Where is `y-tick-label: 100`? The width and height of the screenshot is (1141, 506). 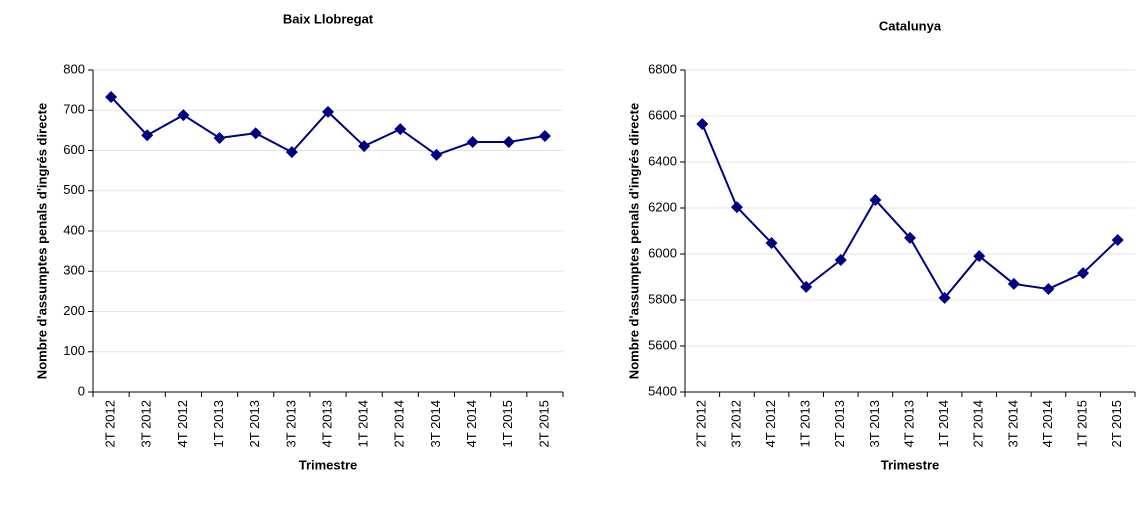 y-tick-label: 100 is located at coordinates (74, 350).